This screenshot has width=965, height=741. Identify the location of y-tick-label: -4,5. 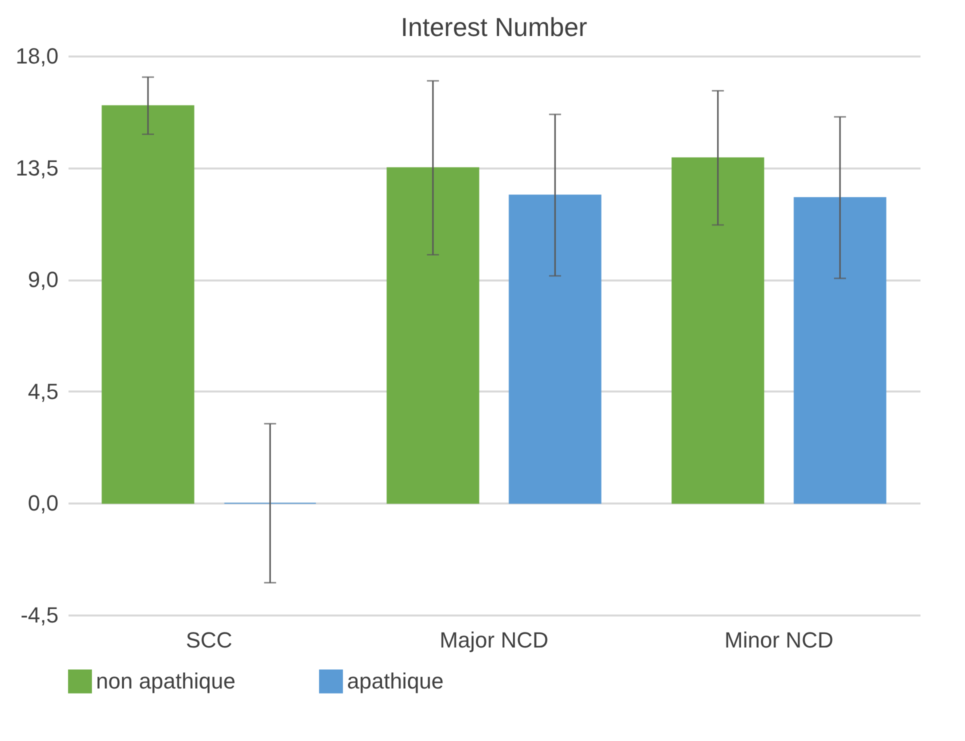
(39, 615).